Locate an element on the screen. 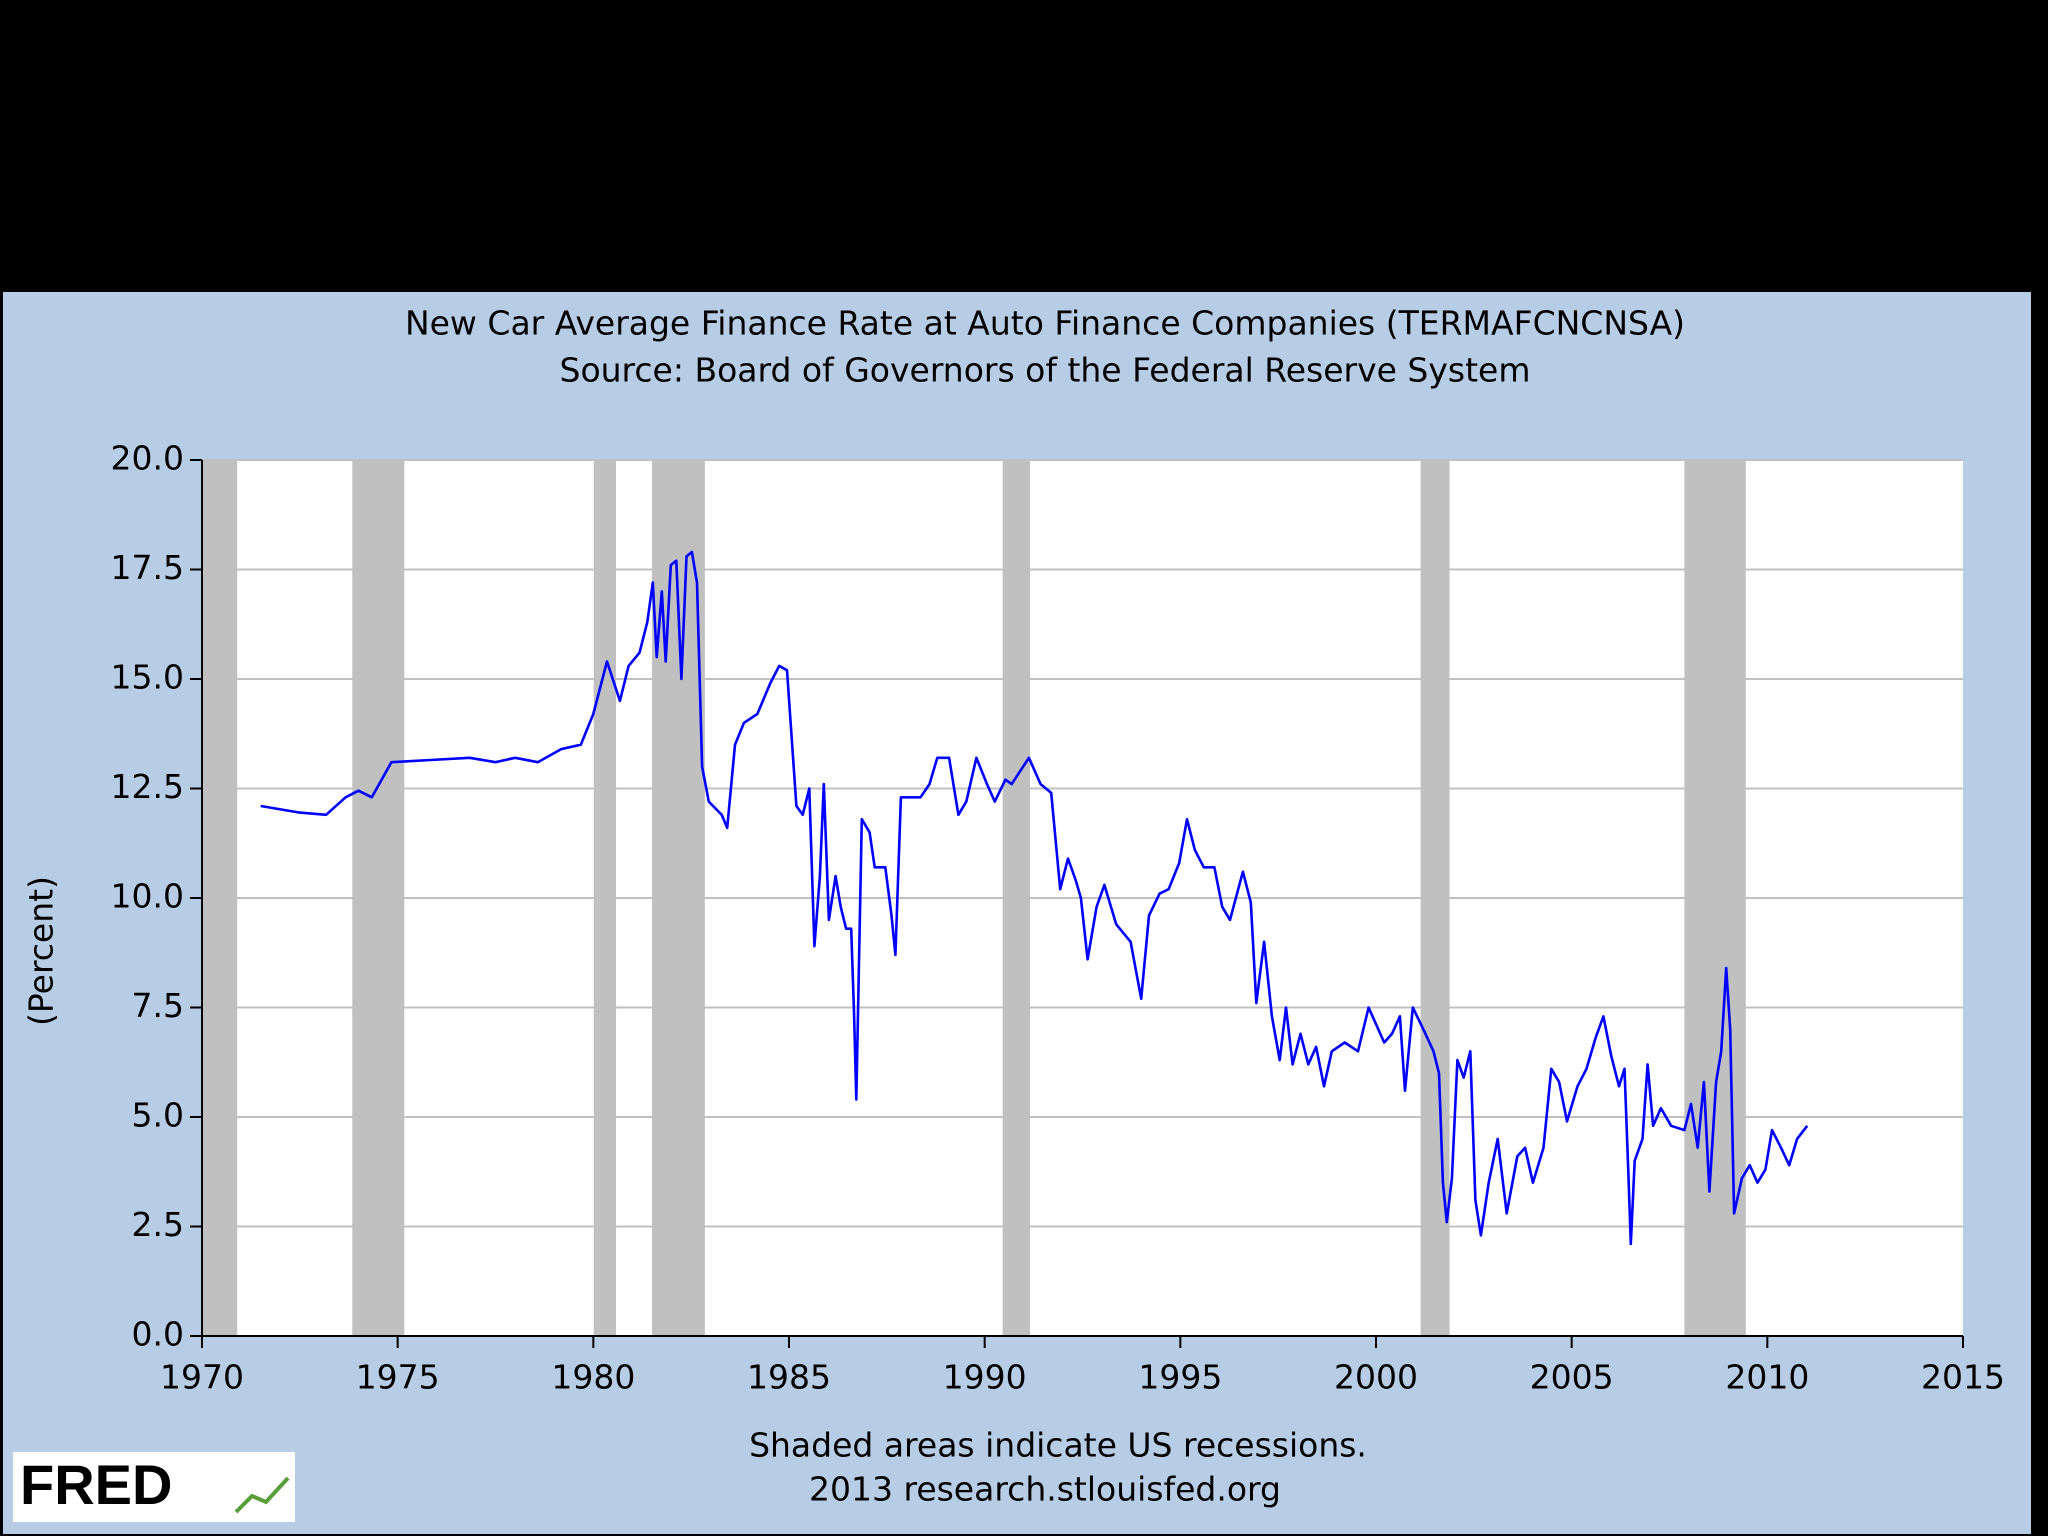  logo-icon is located at coordinates (262, 1495).